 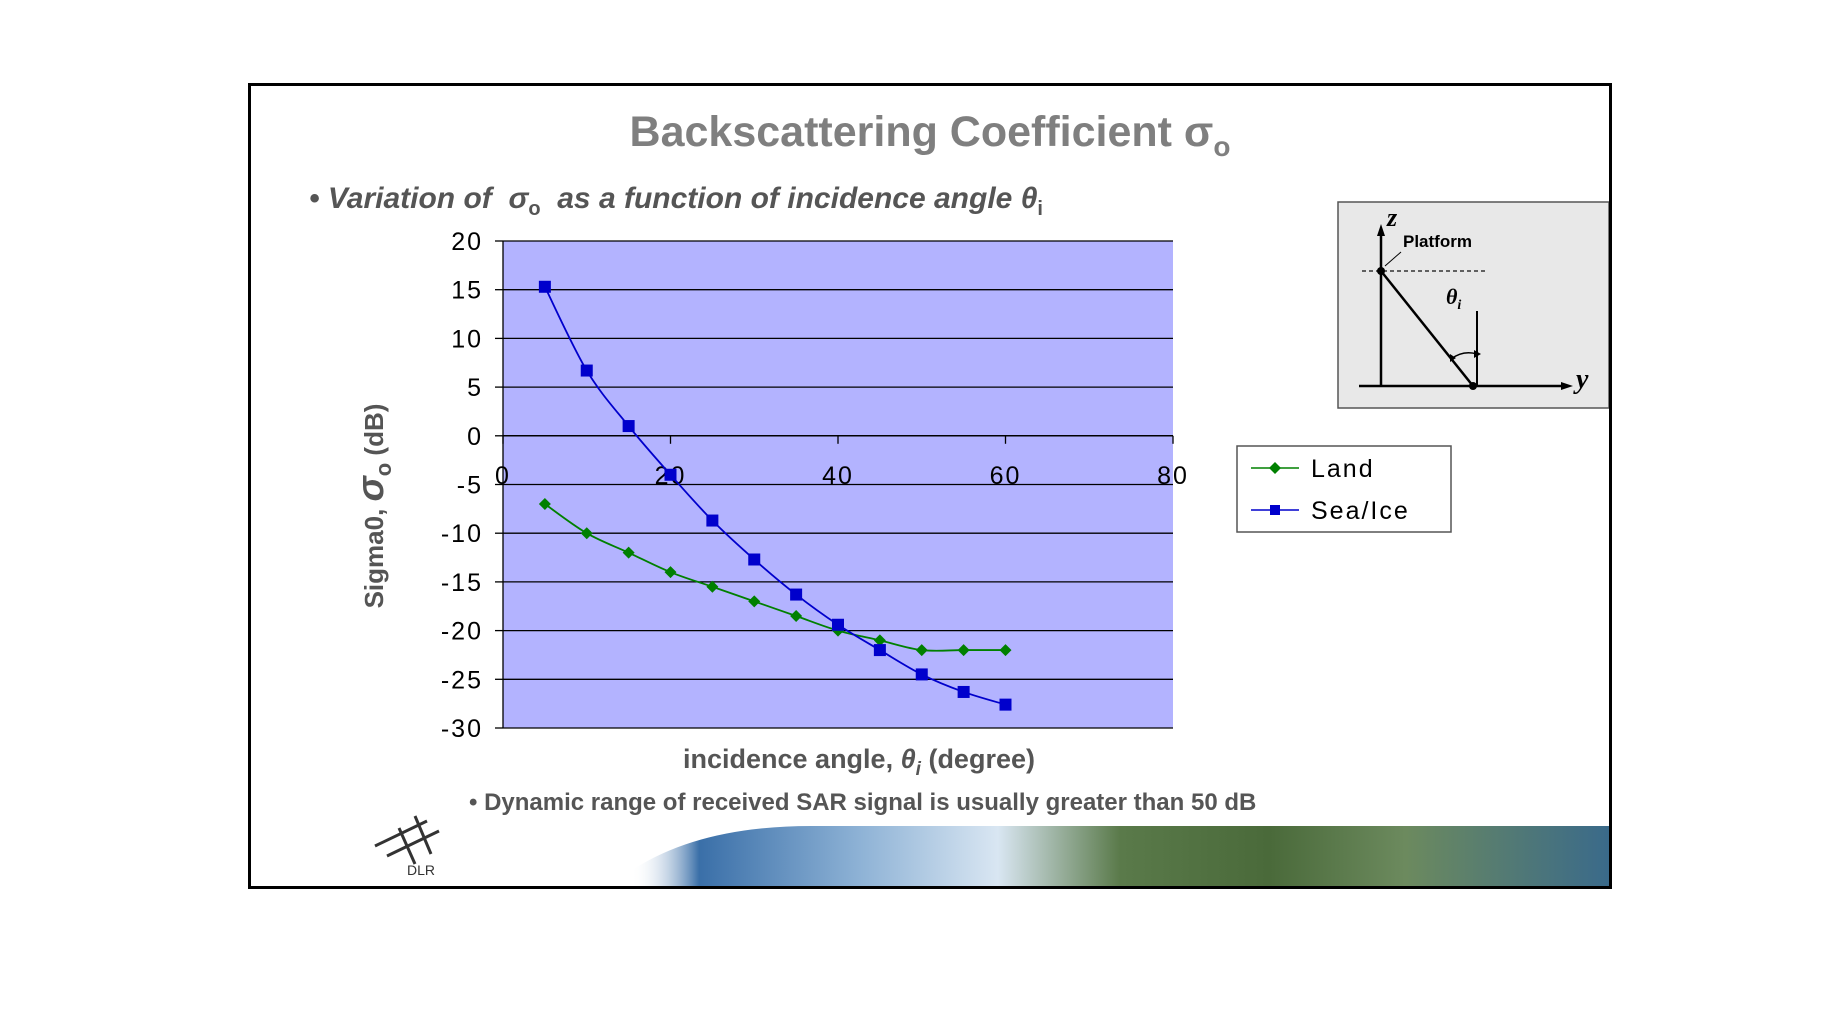 I want to click on legend-land-label: Land, so click(x=1343, y=469).